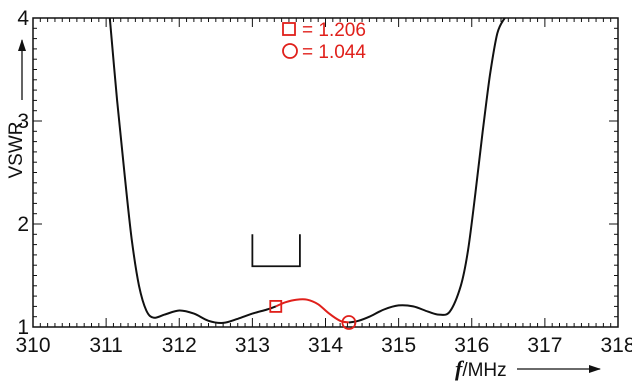  I want to click on y-axis-label: VSWR, so click(16, 109).